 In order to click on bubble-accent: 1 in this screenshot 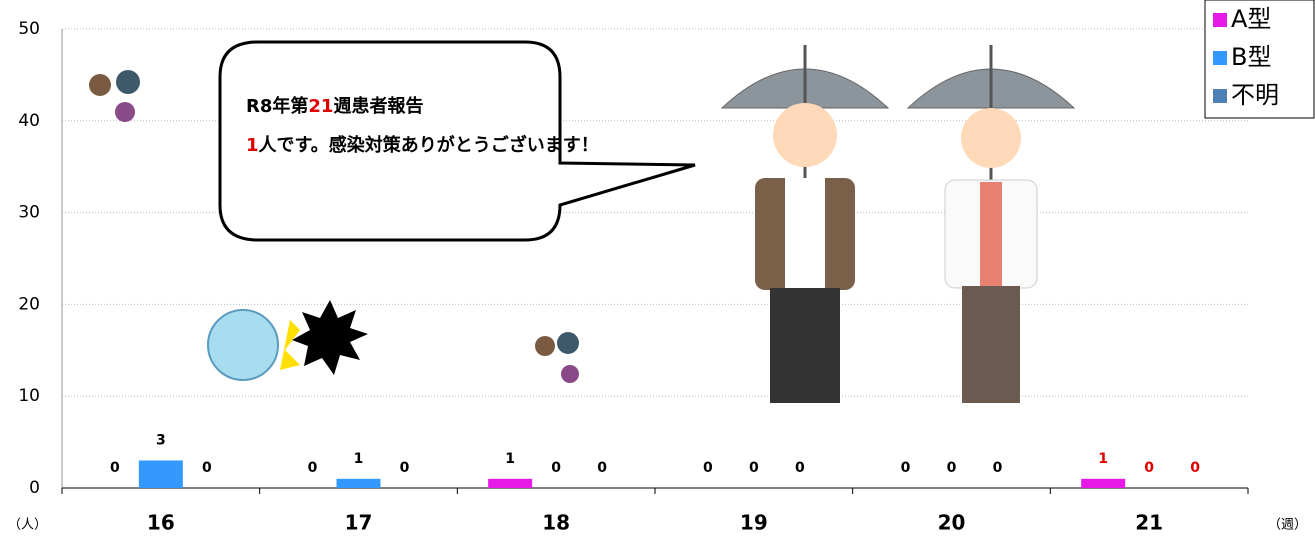, I will do `click(252, 145)`.